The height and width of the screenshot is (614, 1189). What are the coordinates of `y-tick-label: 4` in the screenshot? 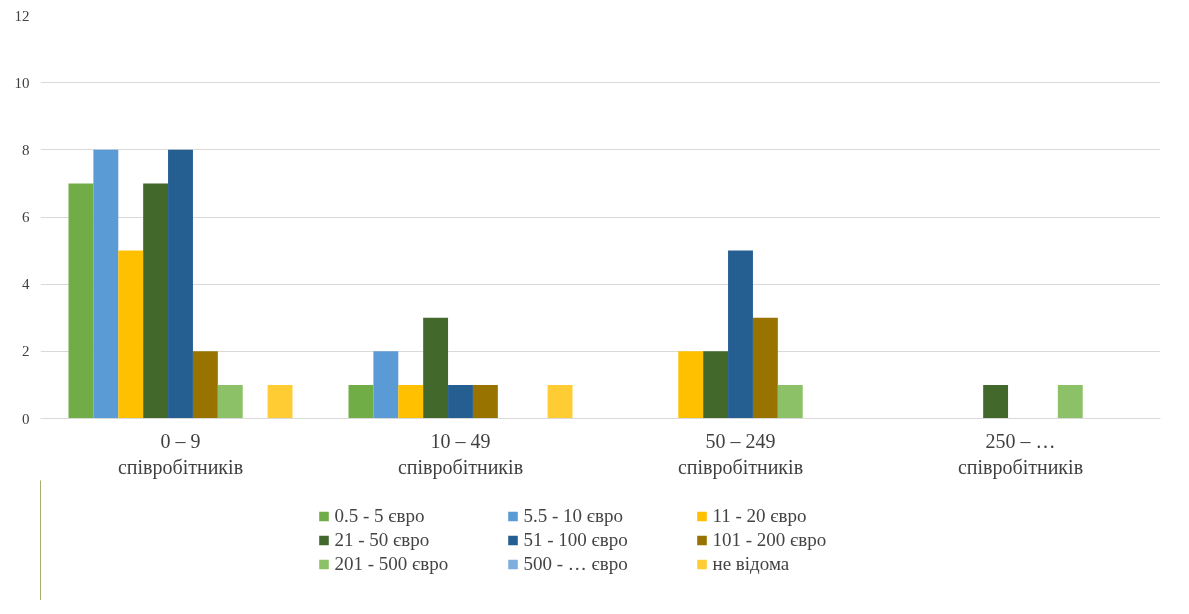 It's located at (26, 284).